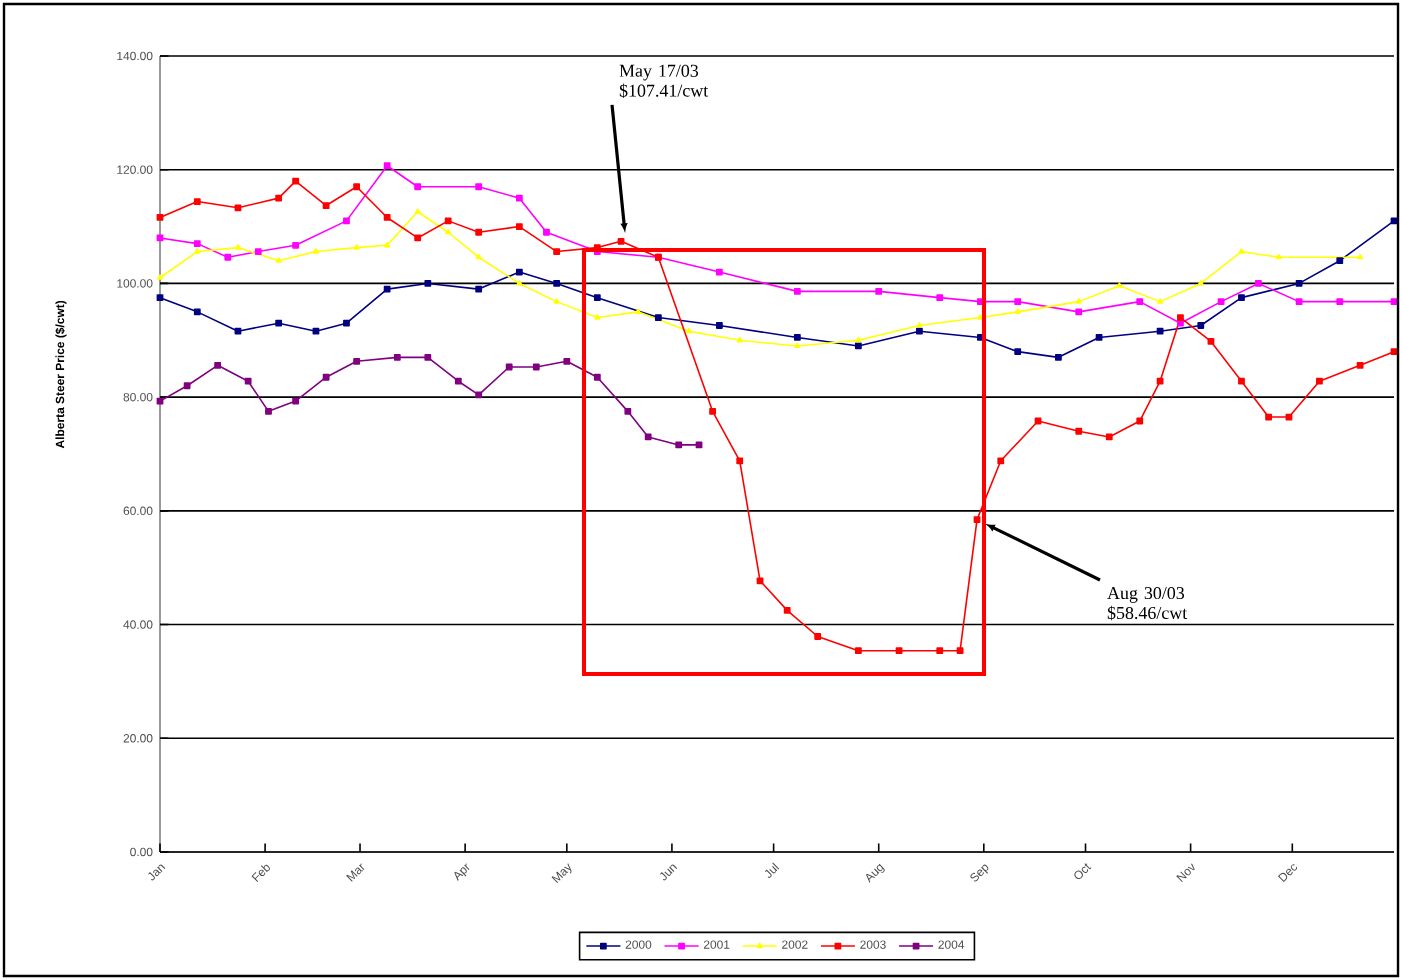 This screenshot has width=1402, height=980. Describe the element at coordinates (1147, 603) in the screenshot. I see `annotation: Aug 30/03 $58.46/cwt` at that location.